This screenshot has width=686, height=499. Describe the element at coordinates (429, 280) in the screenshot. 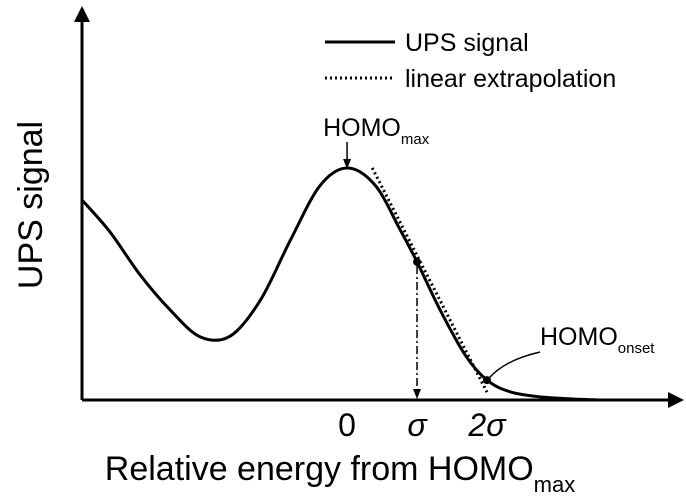

I see `extrapolation-line` at that location.